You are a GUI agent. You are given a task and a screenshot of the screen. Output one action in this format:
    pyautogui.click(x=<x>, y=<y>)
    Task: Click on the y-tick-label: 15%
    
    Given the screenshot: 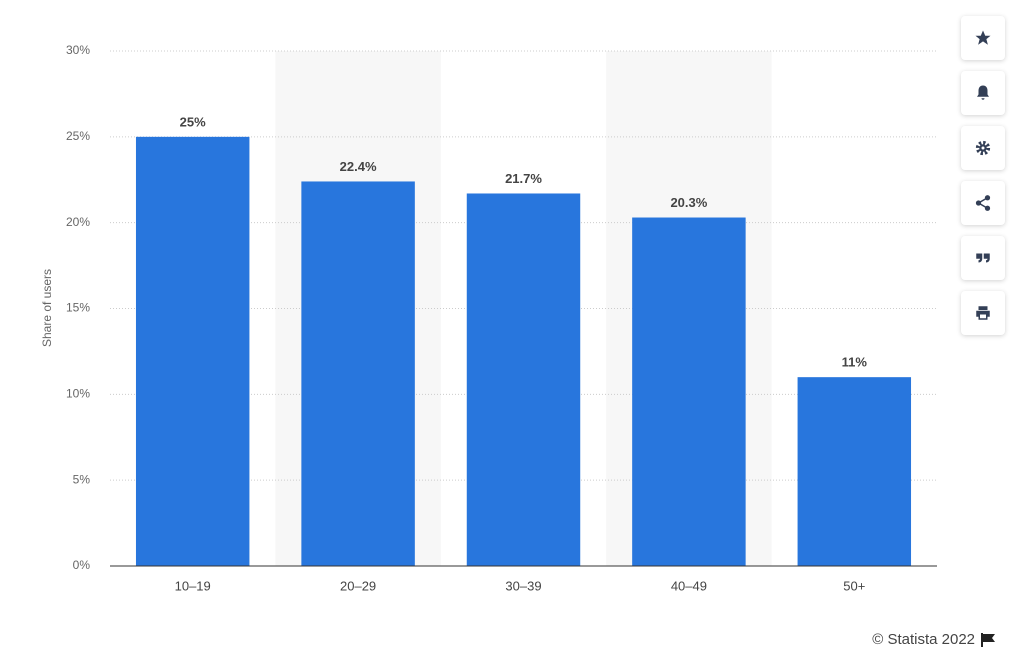 What is the action you would take?
    pyautogui.click(x=78, y=308)
    